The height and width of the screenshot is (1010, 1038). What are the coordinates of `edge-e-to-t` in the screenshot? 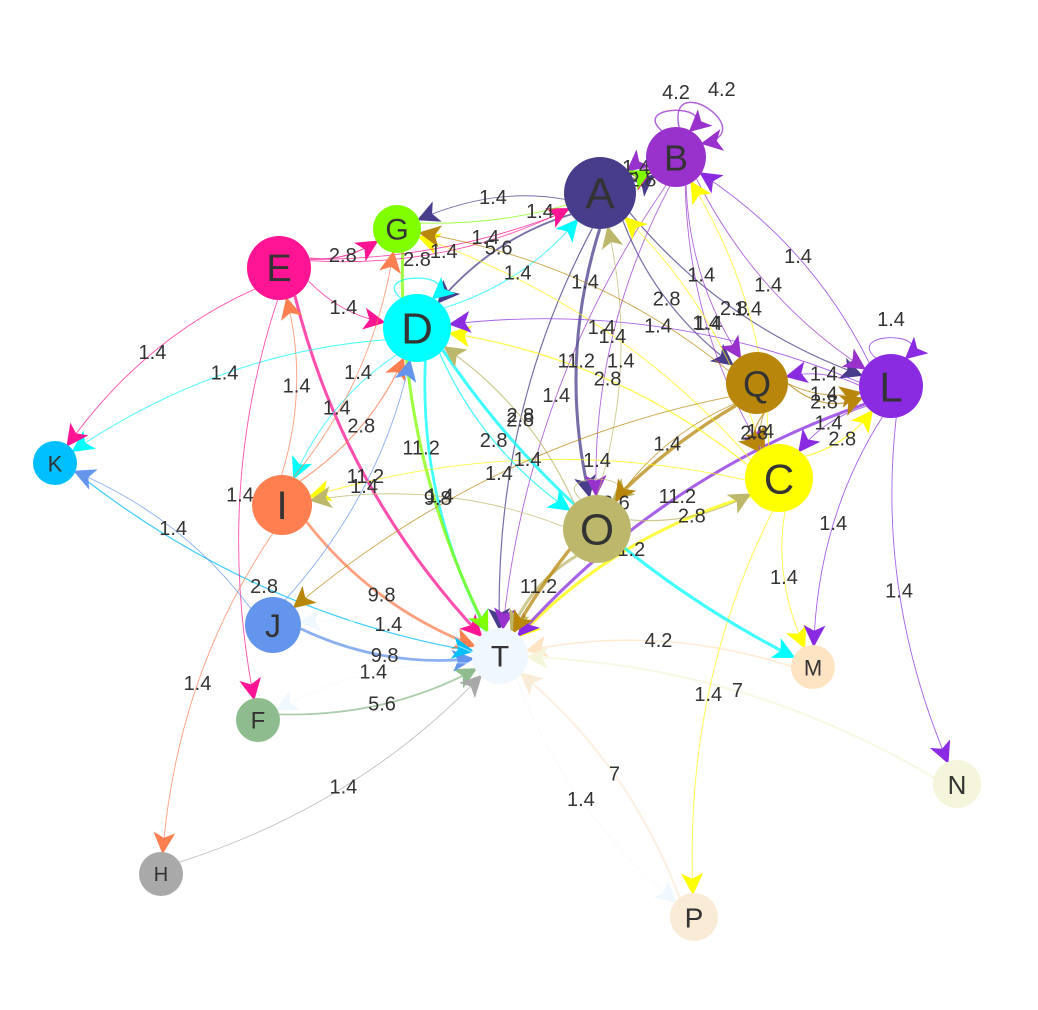 It's located at (388, 466).